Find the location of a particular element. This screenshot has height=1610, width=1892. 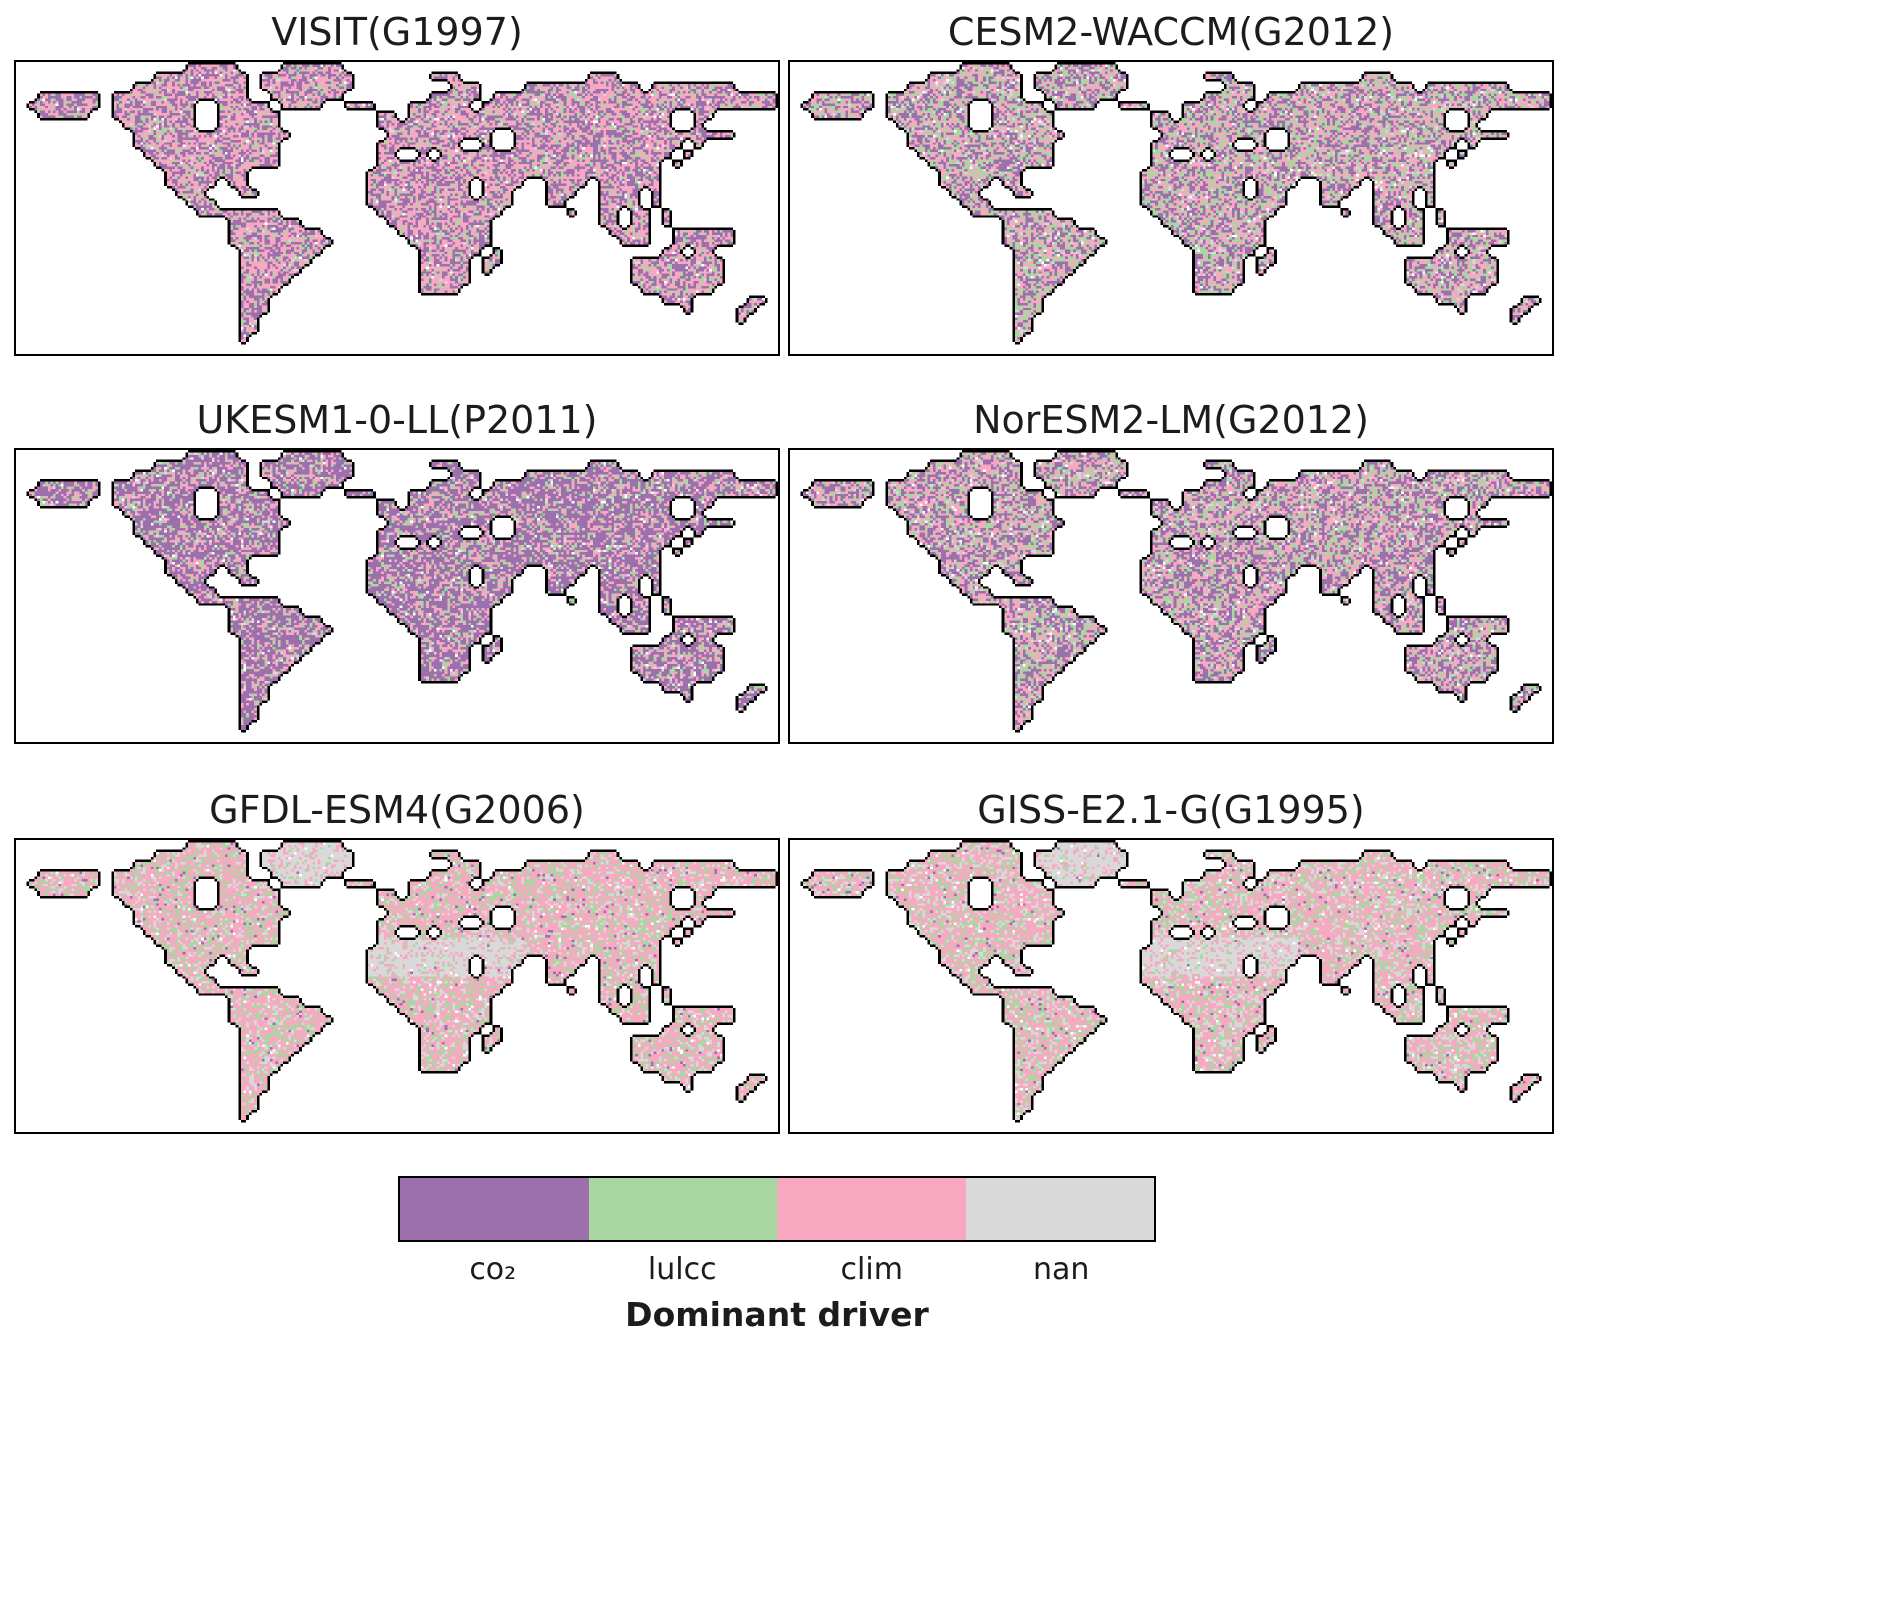

panel-visit-g1997: VISIT(G1997) is located at coordinates (399, 180).